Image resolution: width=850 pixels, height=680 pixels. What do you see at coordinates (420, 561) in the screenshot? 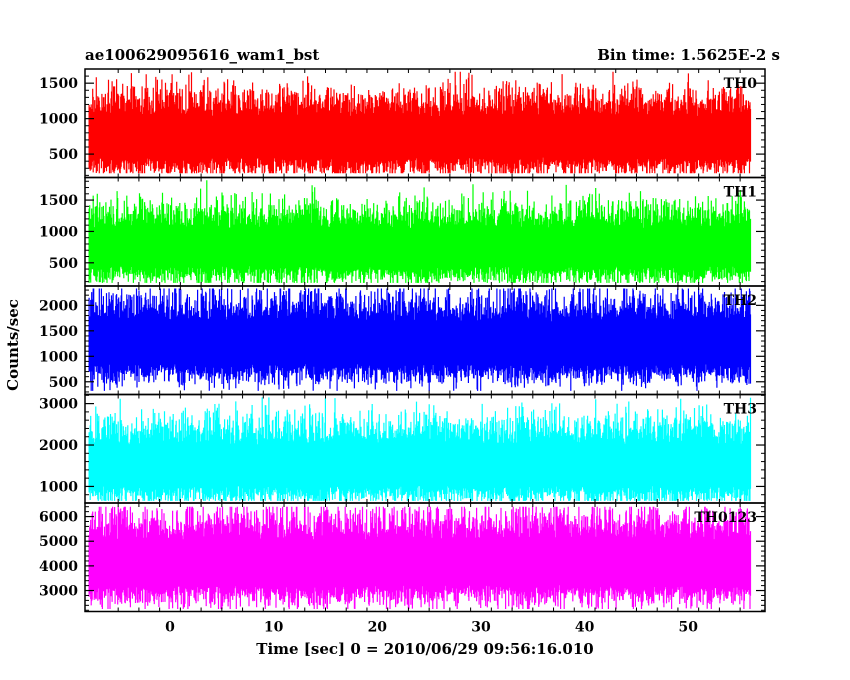
I see `signal-core-th0123` at bounding box center [420, 561].